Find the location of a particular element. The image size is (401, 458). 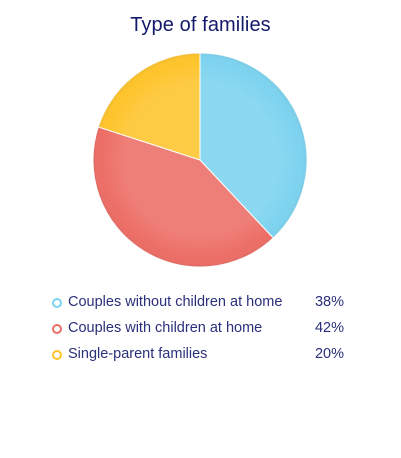

legend-item-single-parent-families: Single-parent families 20% is located at coordinates (202, 359).